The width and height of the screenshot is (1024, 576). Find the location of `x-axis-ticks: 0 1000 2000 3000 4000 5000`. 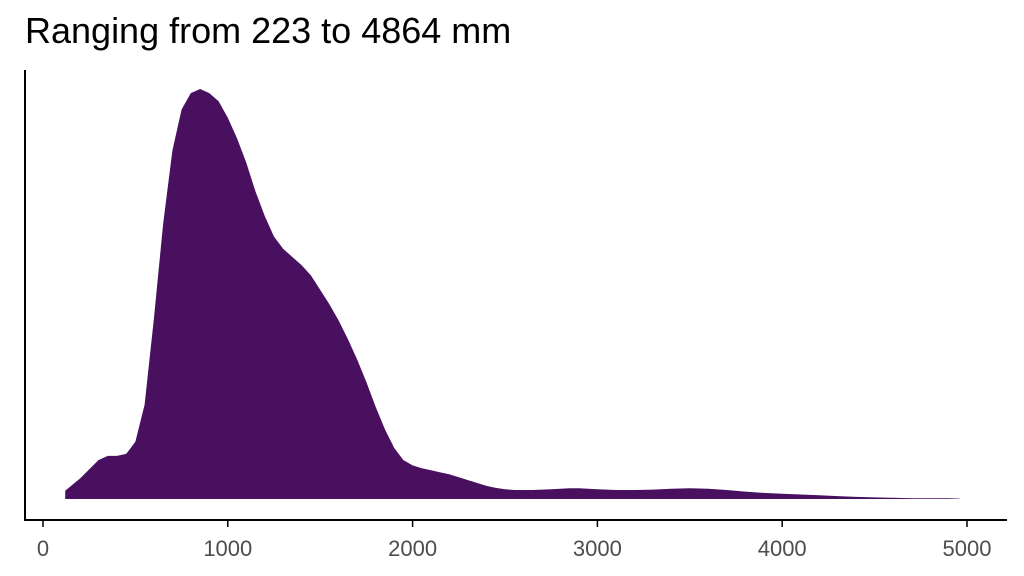

x-axis-ticks: 0 1000 2000 3000 4000 5000 is located at coordinates (514, 540).